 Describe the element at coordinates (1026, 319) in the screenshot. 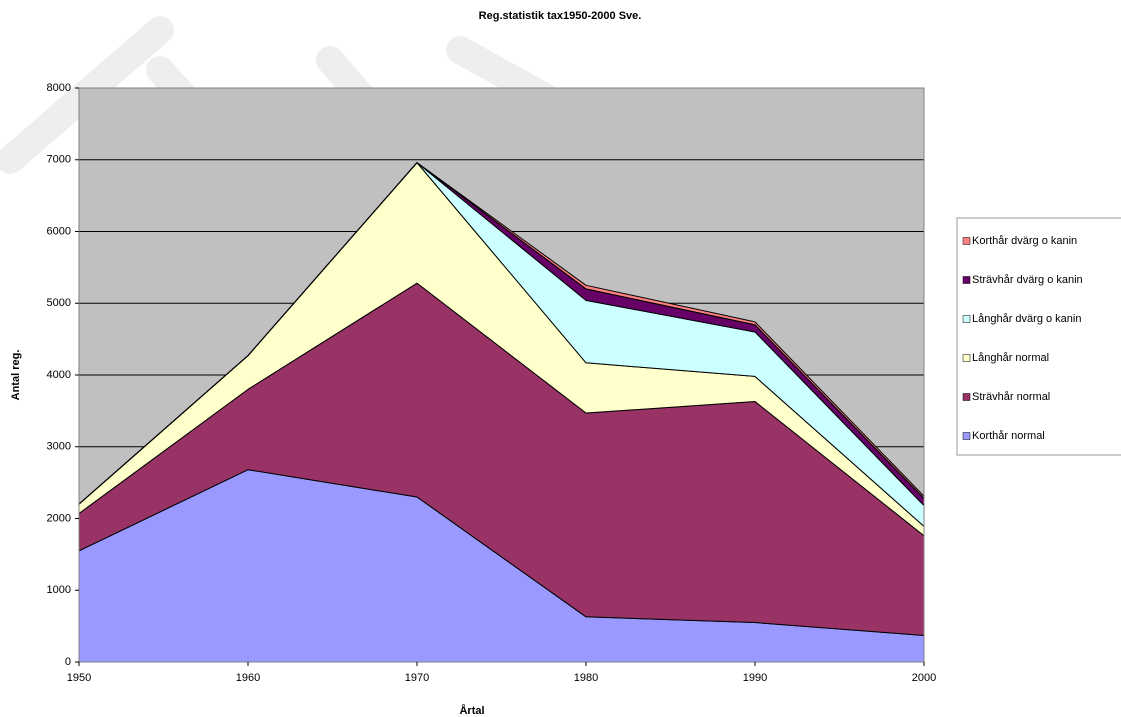

I see `legend-label: Långhår dvärg o kanin` at that location.